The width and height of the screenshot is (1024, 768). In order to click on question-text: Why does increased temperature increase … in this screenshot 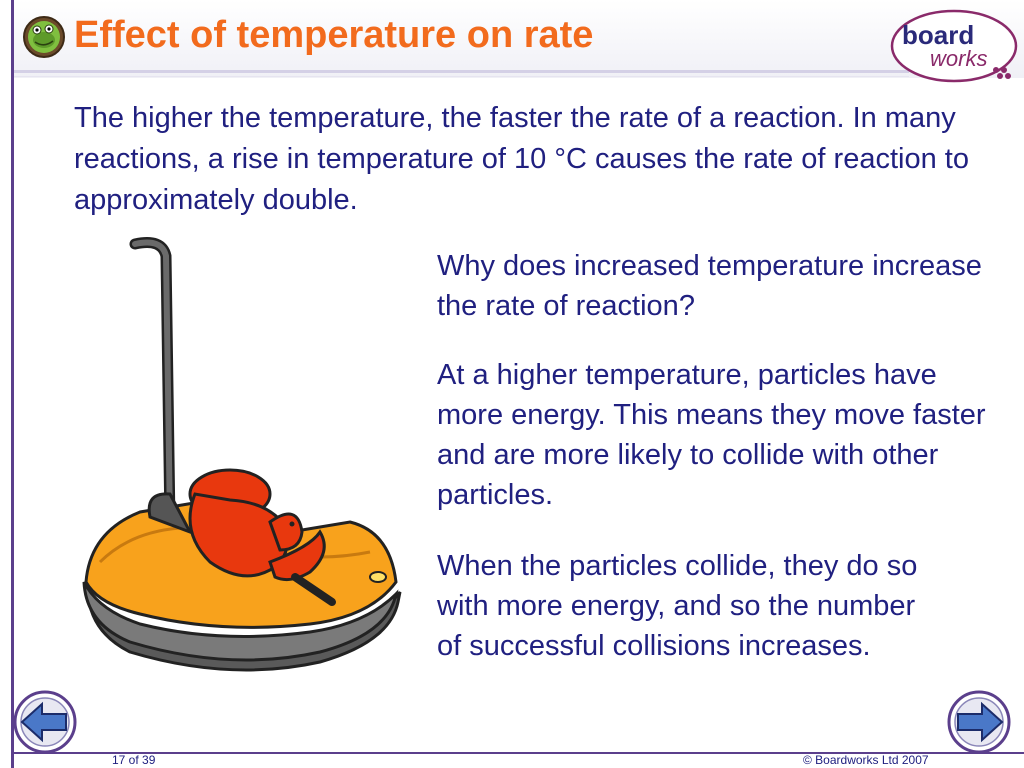, I will do `click(709, 286)`.